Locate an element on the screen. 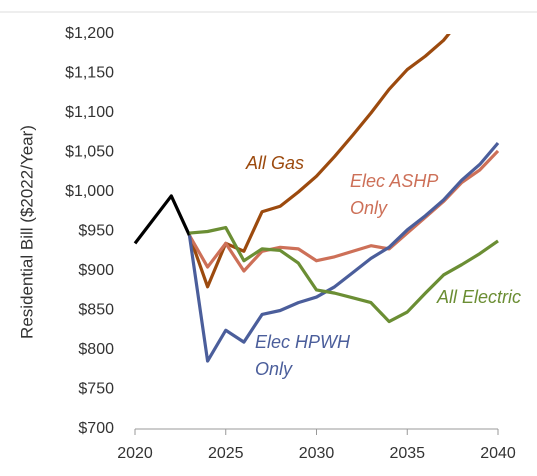 This screenshot has height=476, width=537. x-tick-label: 2020 is located at coordinates (135, 453).